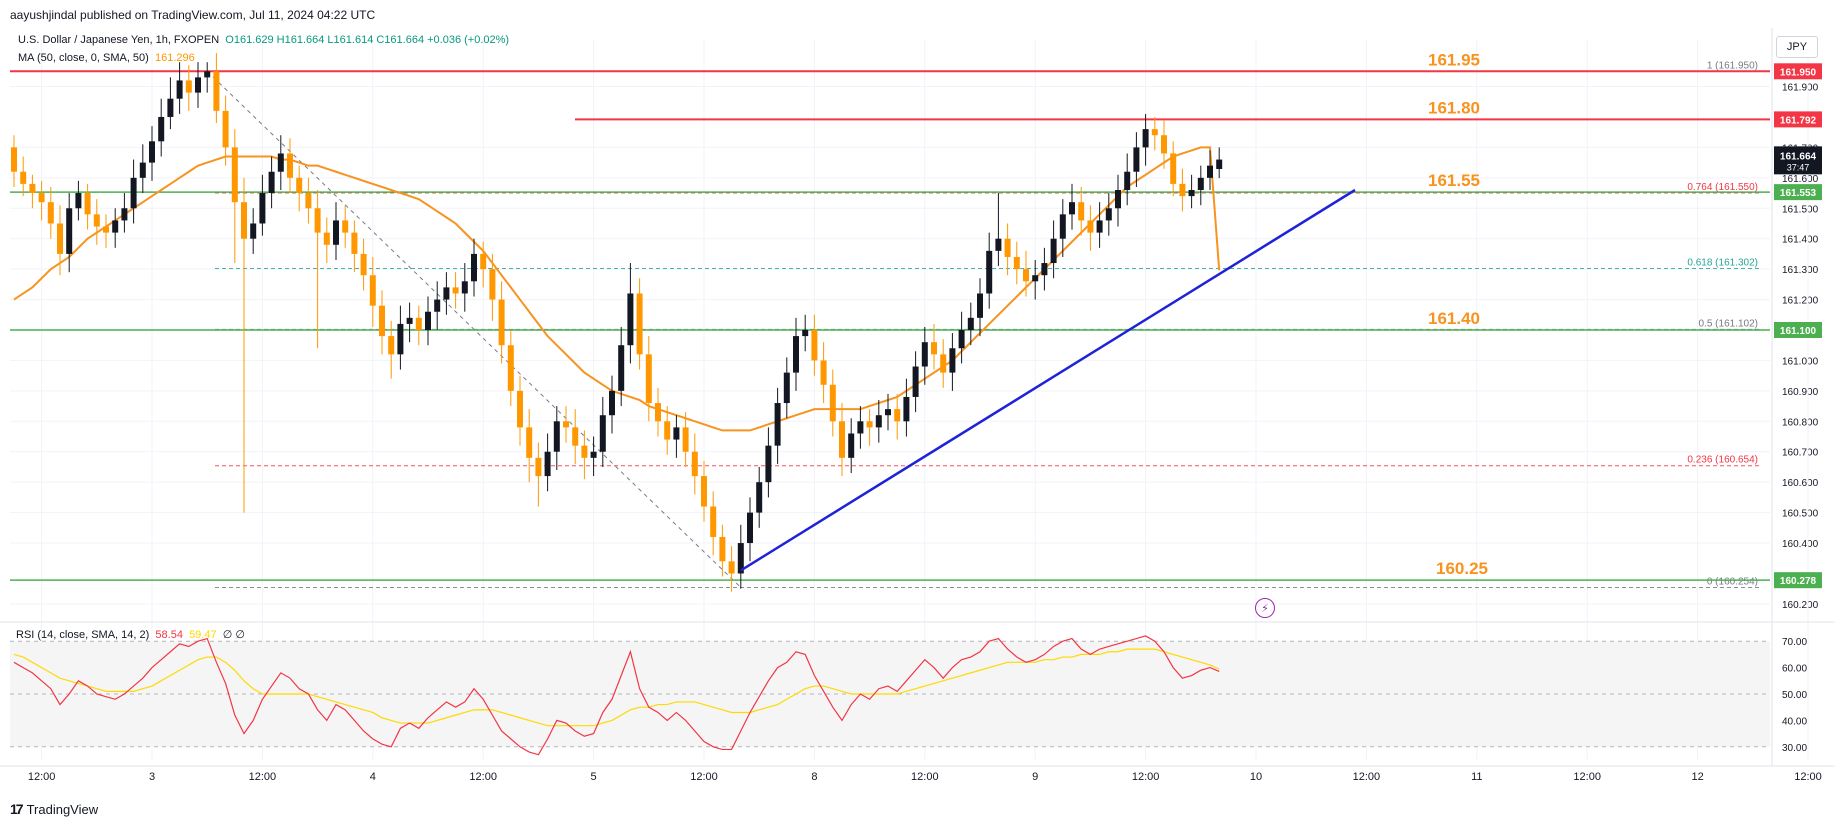  I want to click on y-tick-label: 160.600, so click(1800, 483).